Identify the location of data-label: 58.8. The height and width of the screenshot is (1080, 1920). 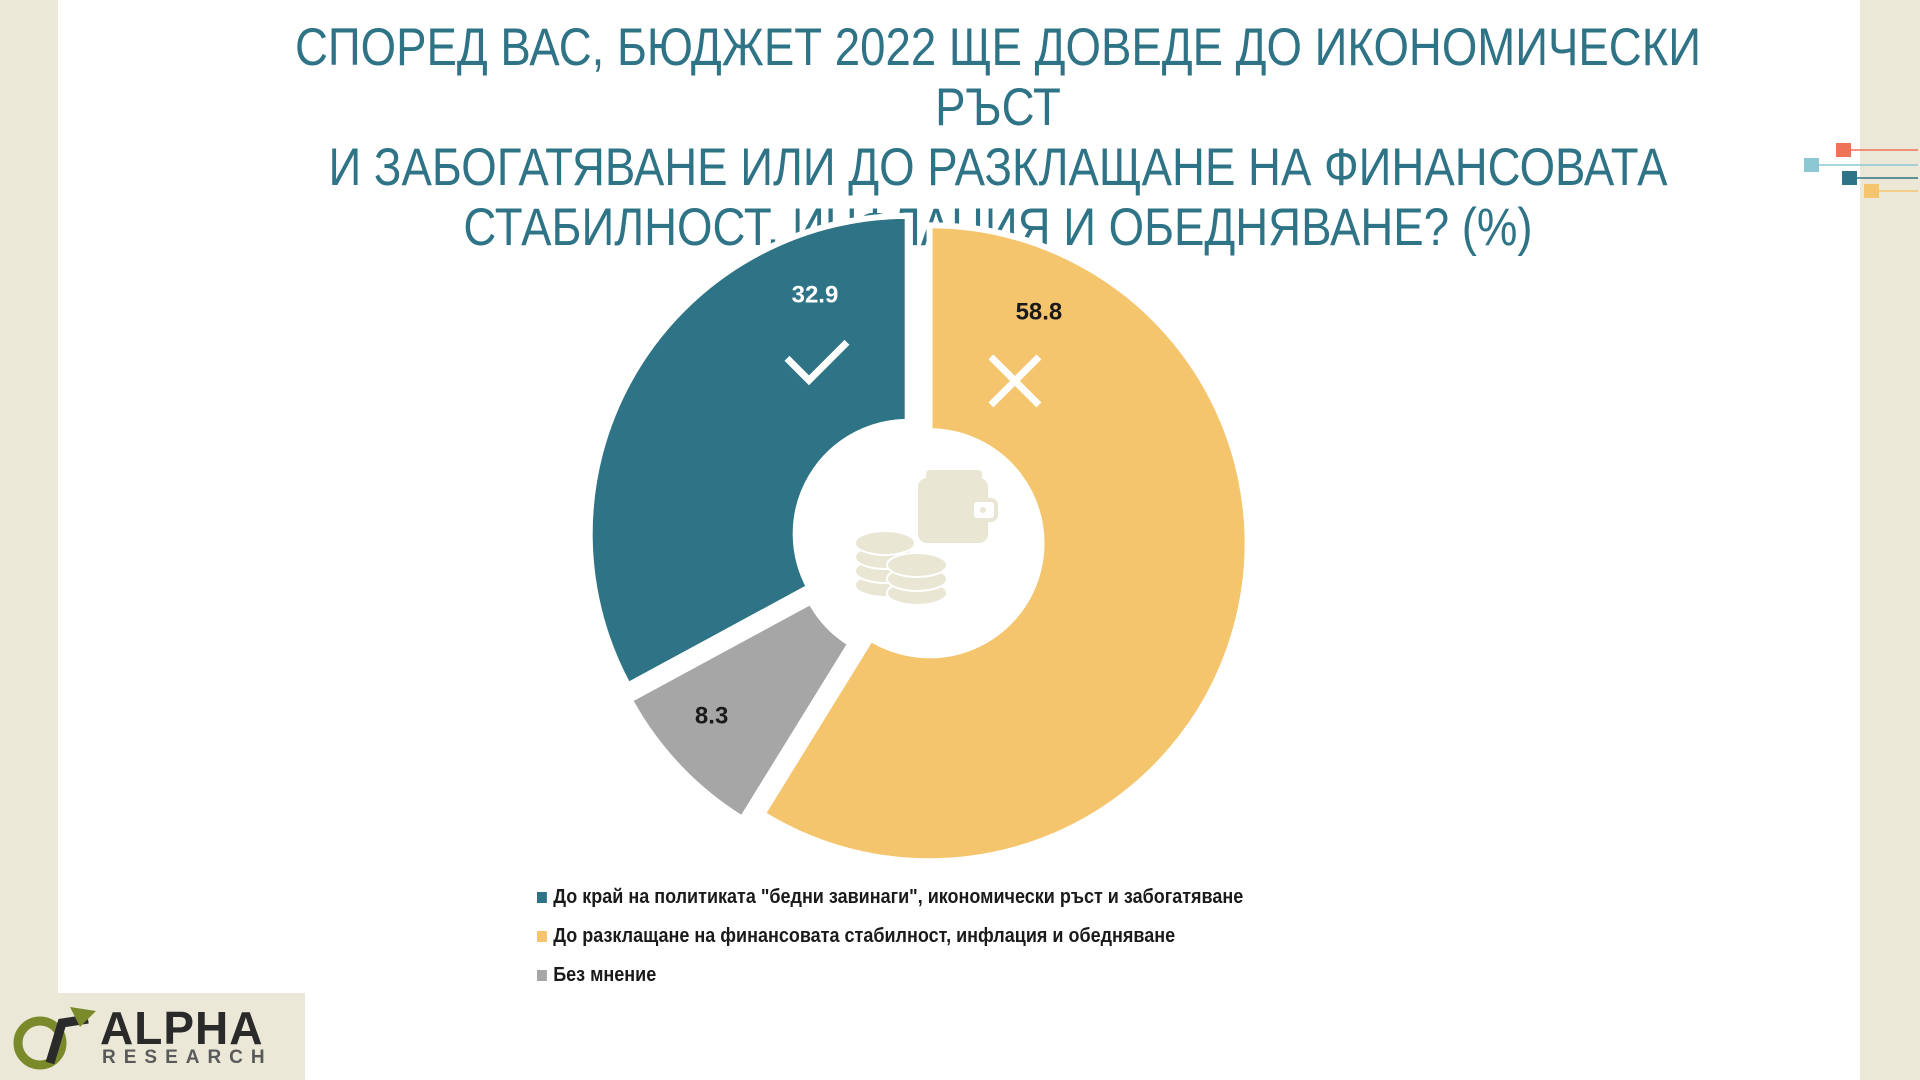
(1039, 311).